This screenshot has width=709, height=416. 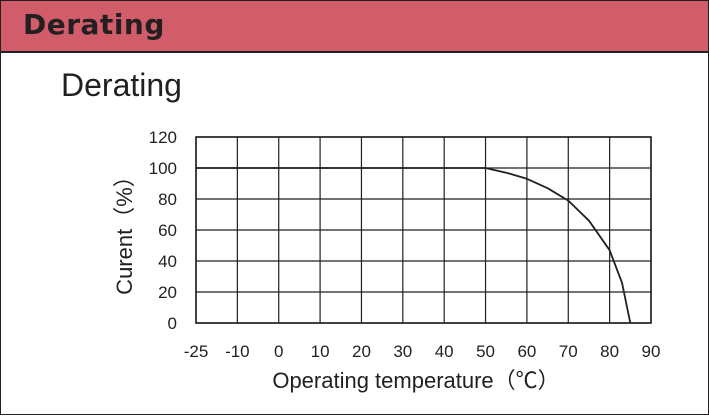 I want to click on x-tick-label: 20, so click(x=361, y=351).